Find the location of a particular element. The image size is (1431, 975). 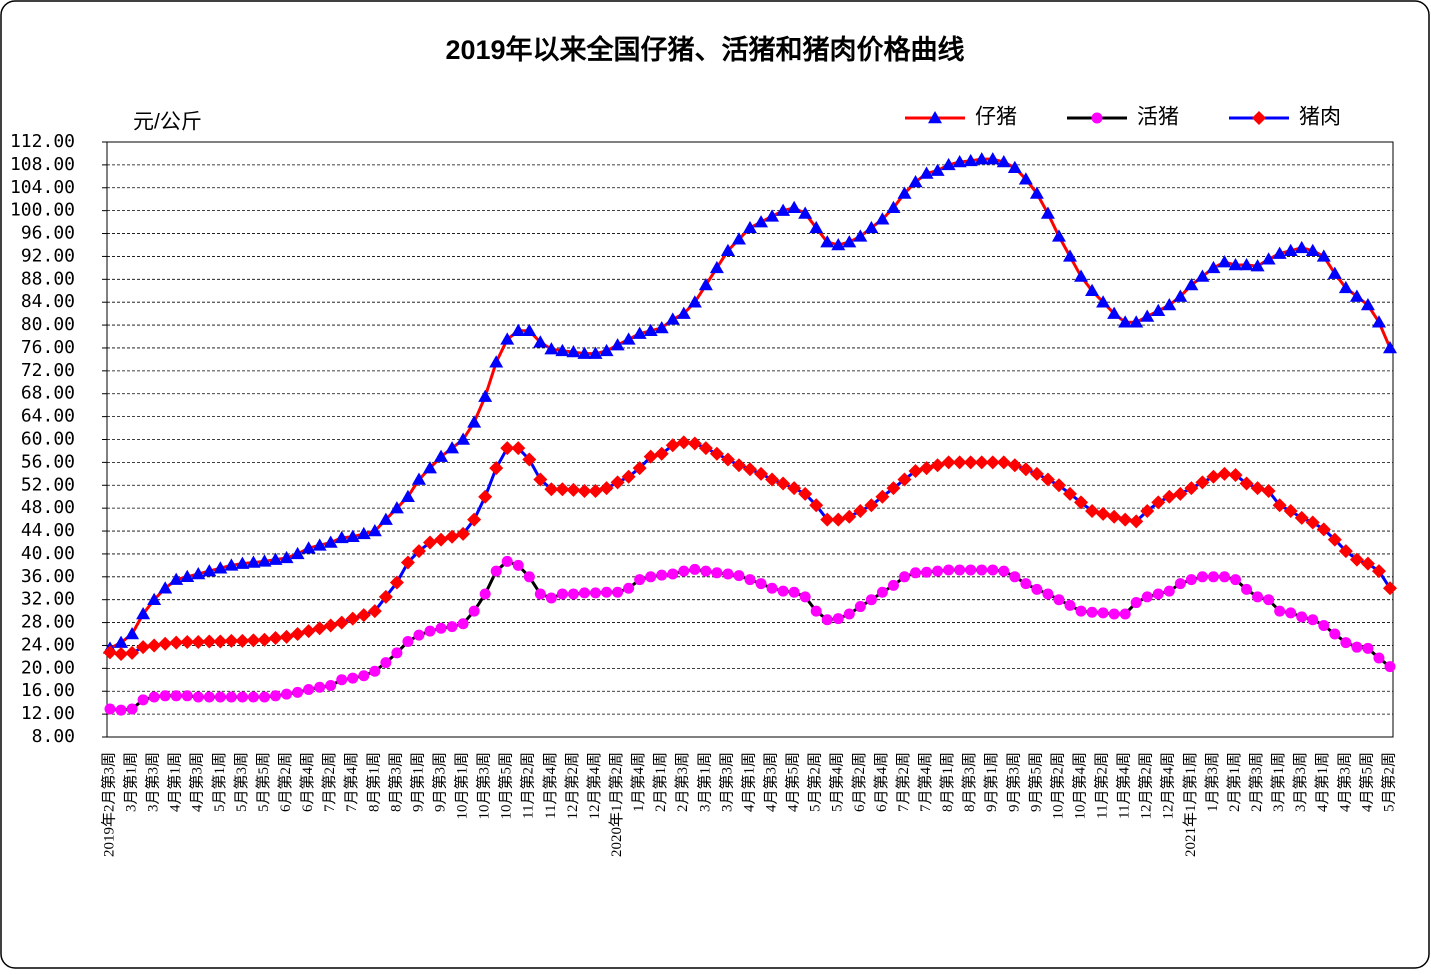

y-tick-label: 32.00 is located at coordinates (48, 599).